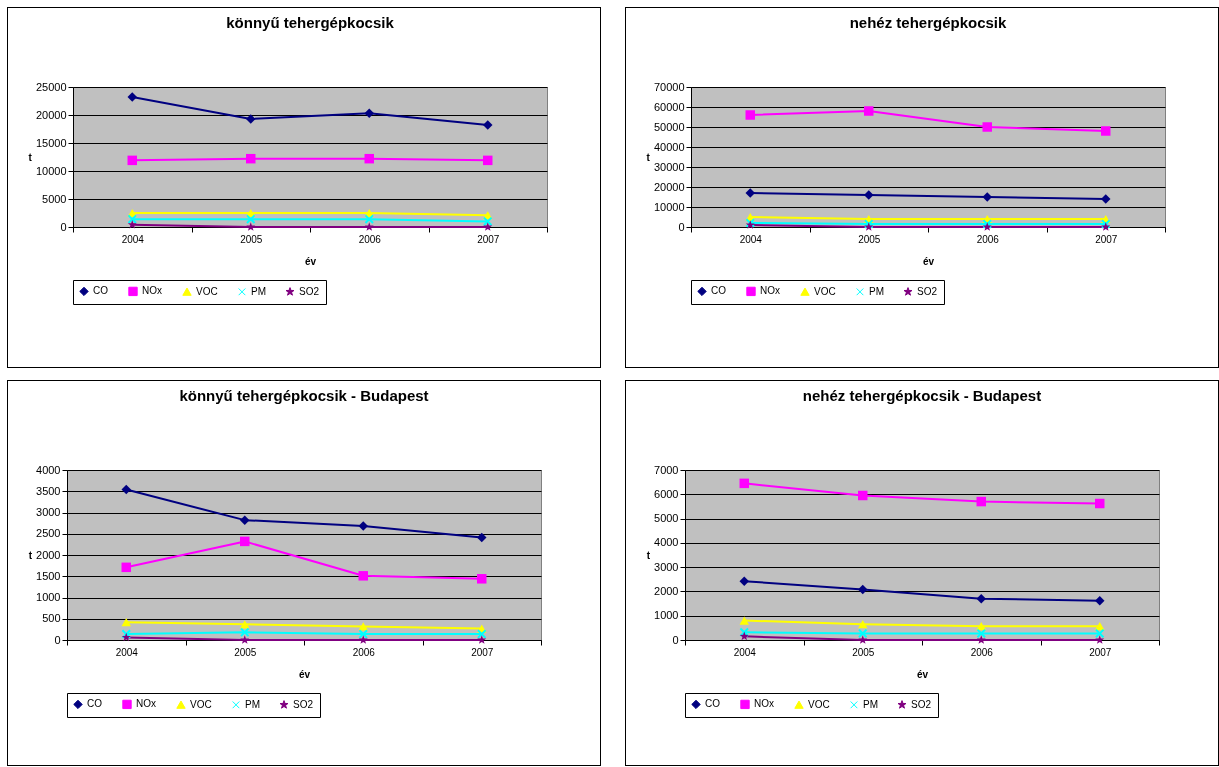 Image resolution: width=1219 pixels, height=767 pixels. Describe the element at coordinates (669, 106) in the screenshot. I see `y-tick-label: 60000` at that location.